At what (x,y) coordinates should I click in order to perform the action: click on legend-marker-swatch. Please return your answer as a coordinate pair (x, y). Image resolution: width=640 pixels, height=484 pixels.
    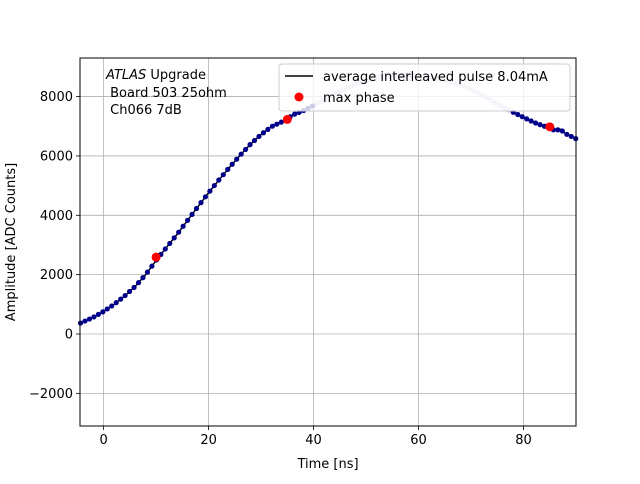
    Looking at the image, I should click on (299, 97).